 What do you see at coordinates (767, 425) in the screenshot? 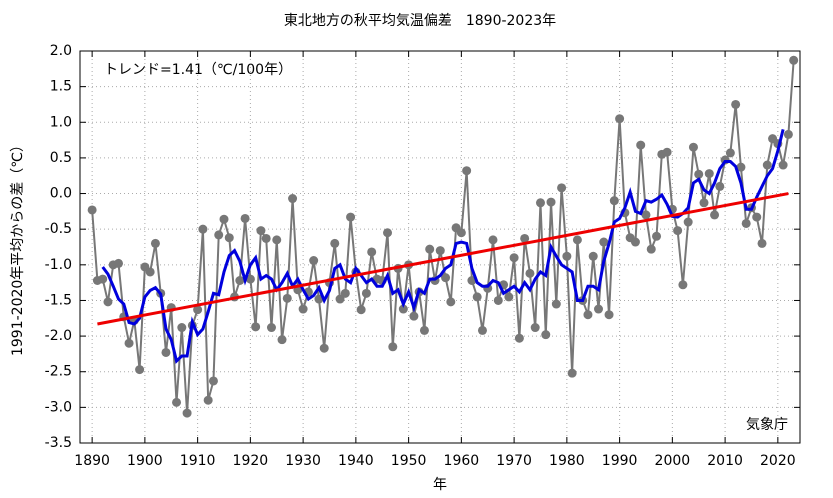
I see `annotation: 気象庁` at bounding box center [767, 425].